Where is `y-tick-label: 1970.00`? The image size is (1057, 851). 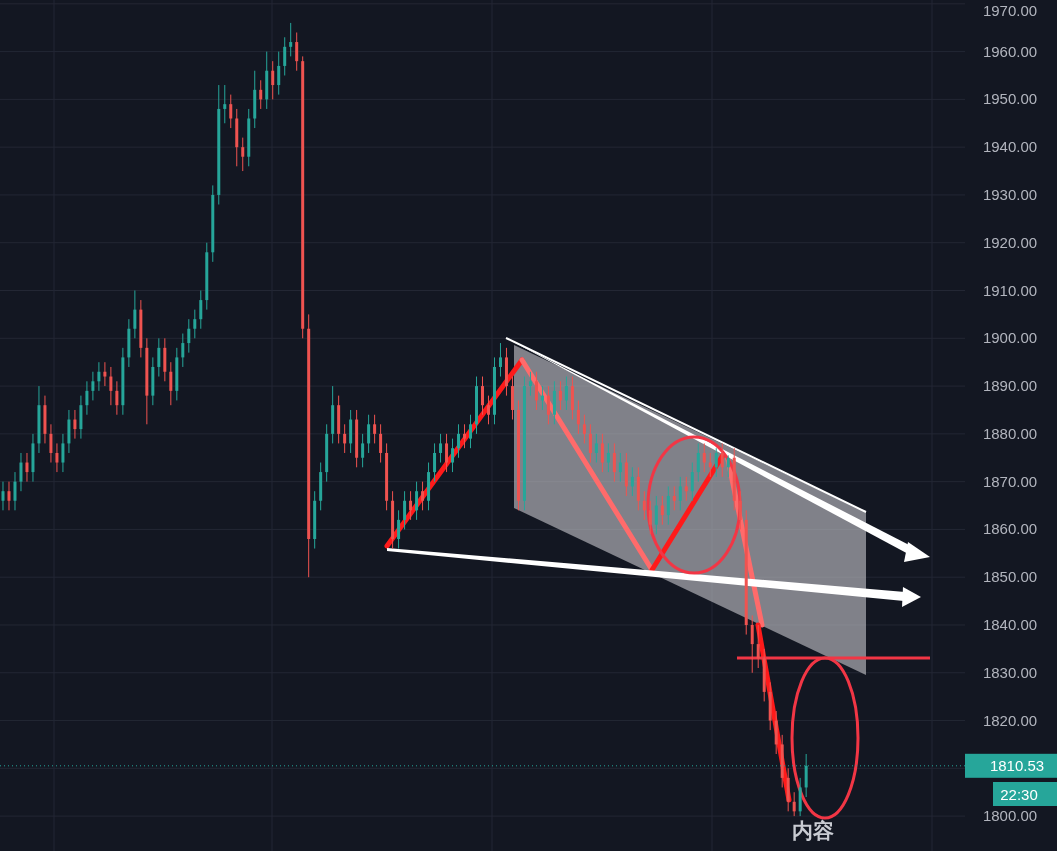 y-tick-label: 1970.00 is located at coordinates (1010, 10).